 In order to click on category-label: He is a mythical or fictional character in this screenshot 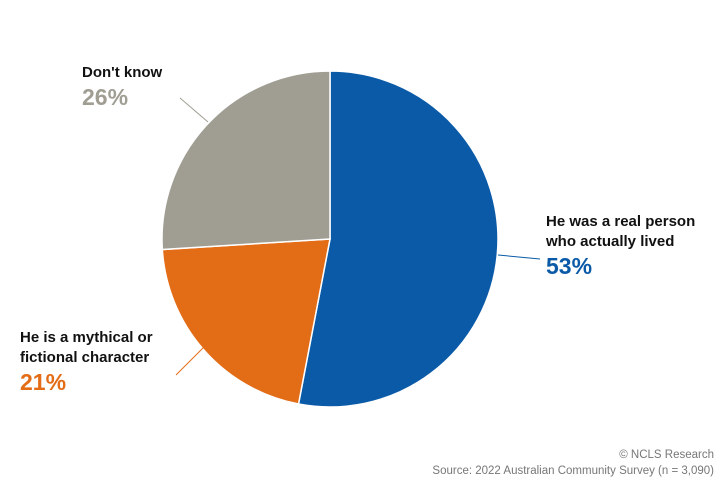, I will do `click(86, 347)`.